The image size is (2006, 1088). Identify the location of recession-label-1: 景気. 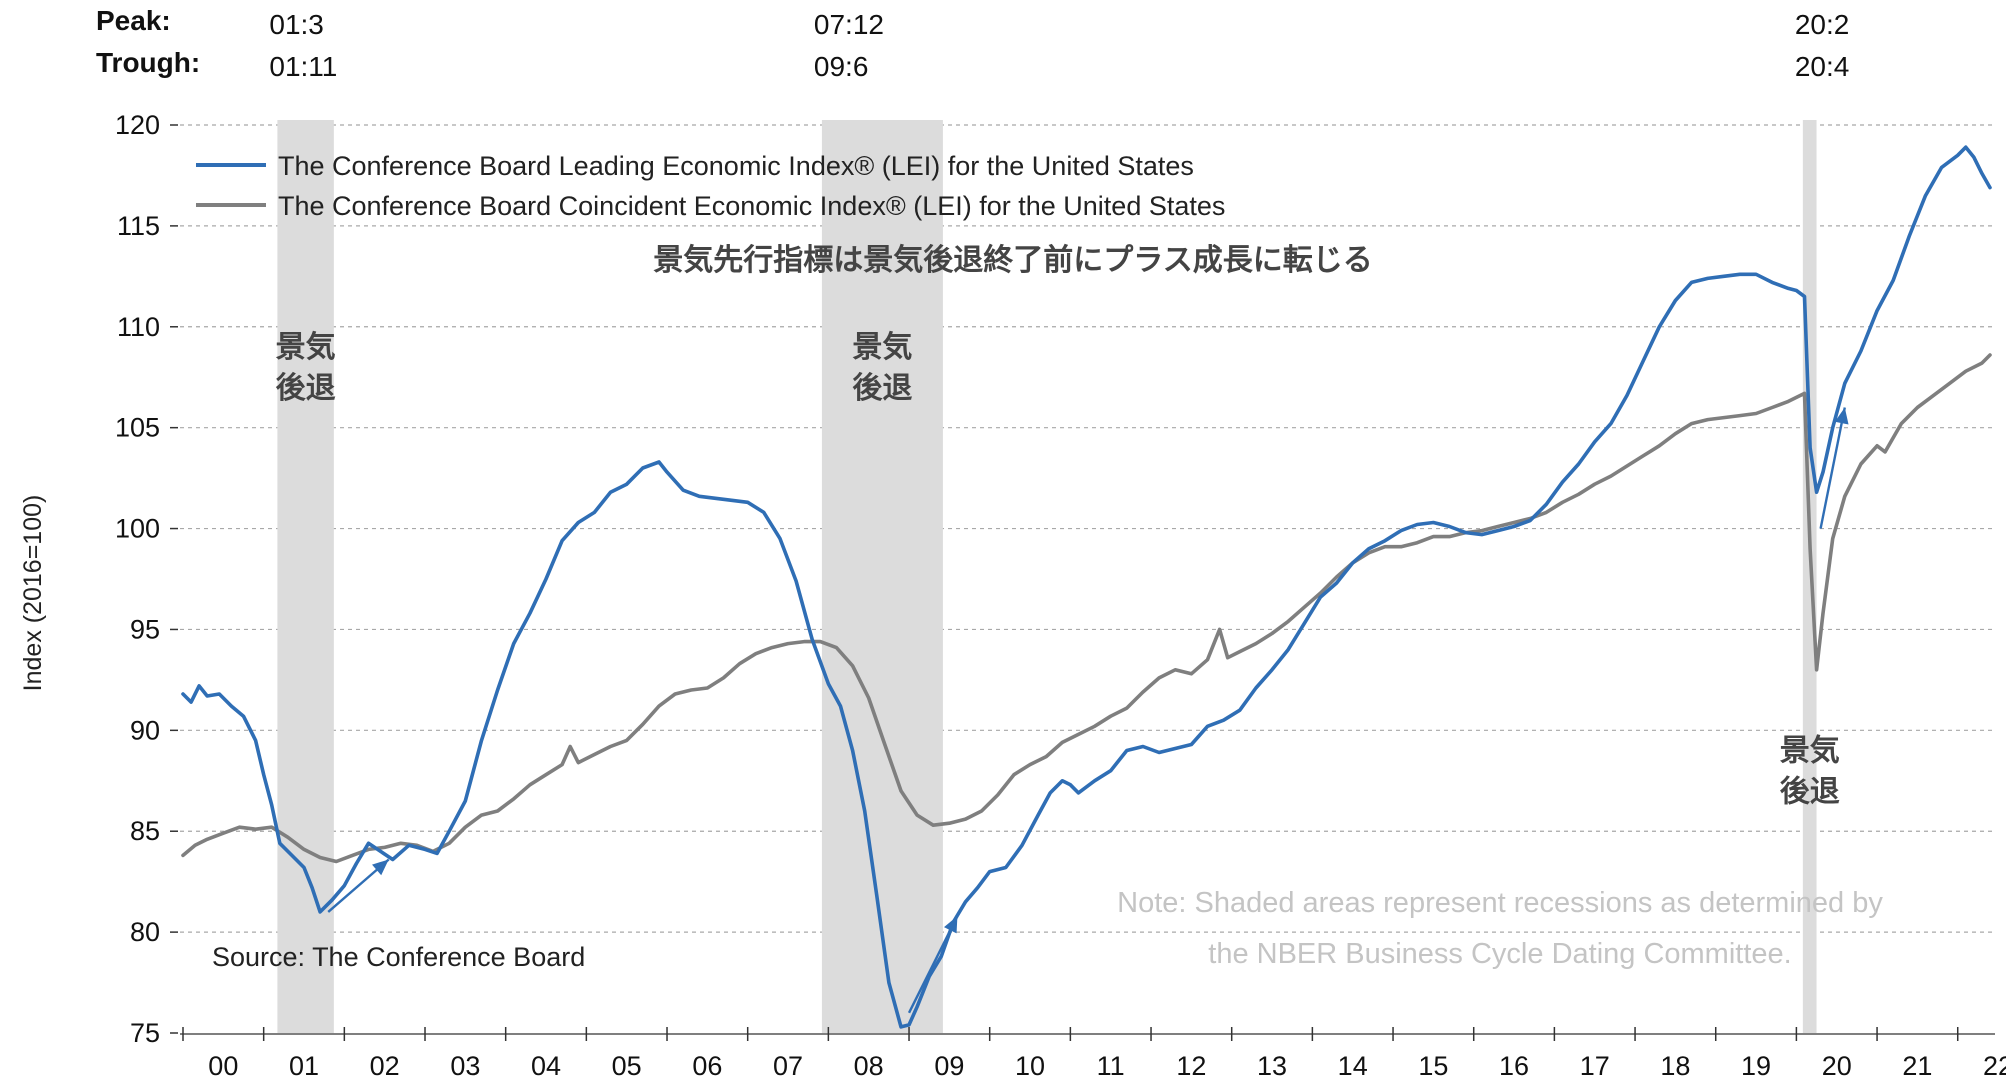
(306, 347).